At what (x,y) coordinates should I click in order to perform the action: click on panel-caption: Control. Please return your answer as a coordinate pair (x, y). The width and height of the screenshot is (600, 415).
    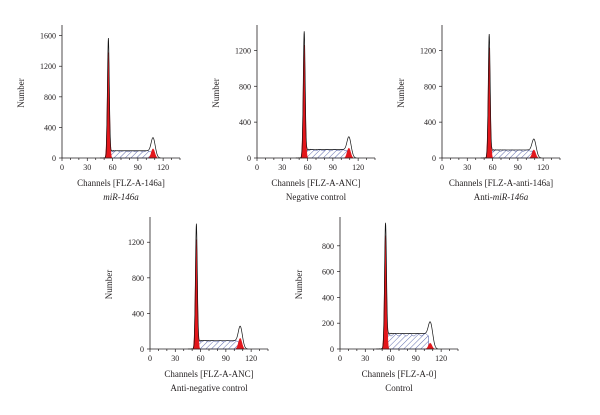
    Looking at the image, I should click on (399, 388).